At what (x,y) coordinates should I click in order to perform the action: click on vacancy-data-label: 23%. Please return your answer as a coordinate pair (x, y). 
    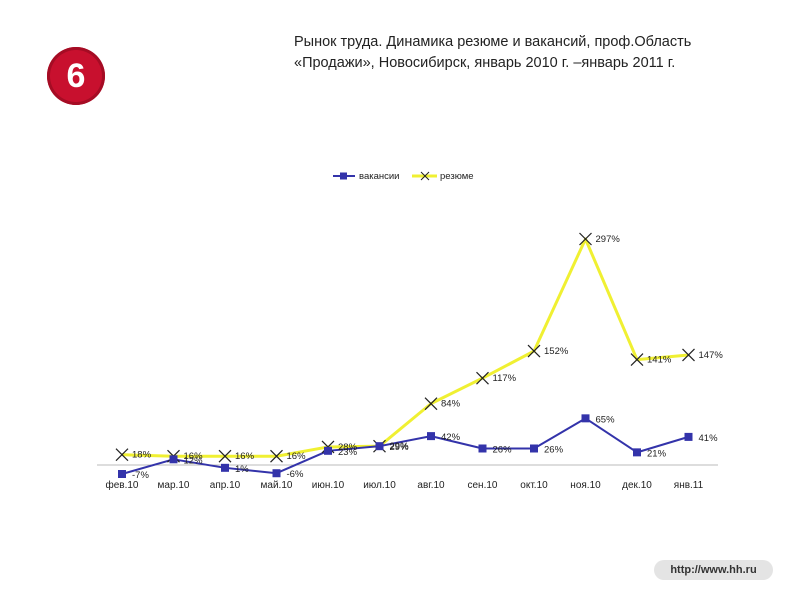
    Looking at the image, I should click on (348, 452).